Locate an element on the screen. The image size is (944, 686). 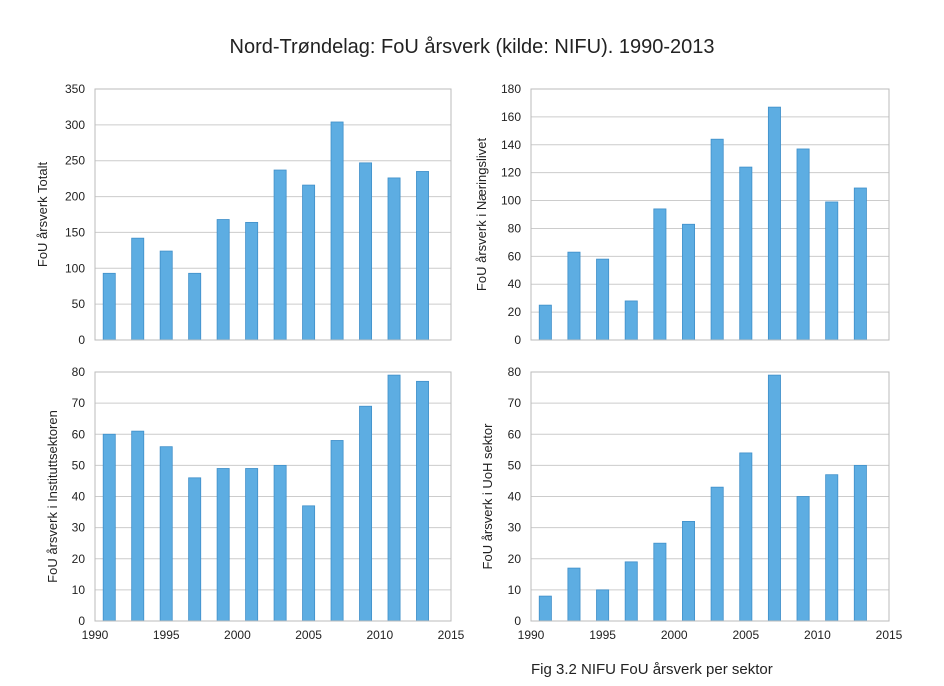
y-axis-label: FoU årsverk Totalt is located at coordinates (42, 214).